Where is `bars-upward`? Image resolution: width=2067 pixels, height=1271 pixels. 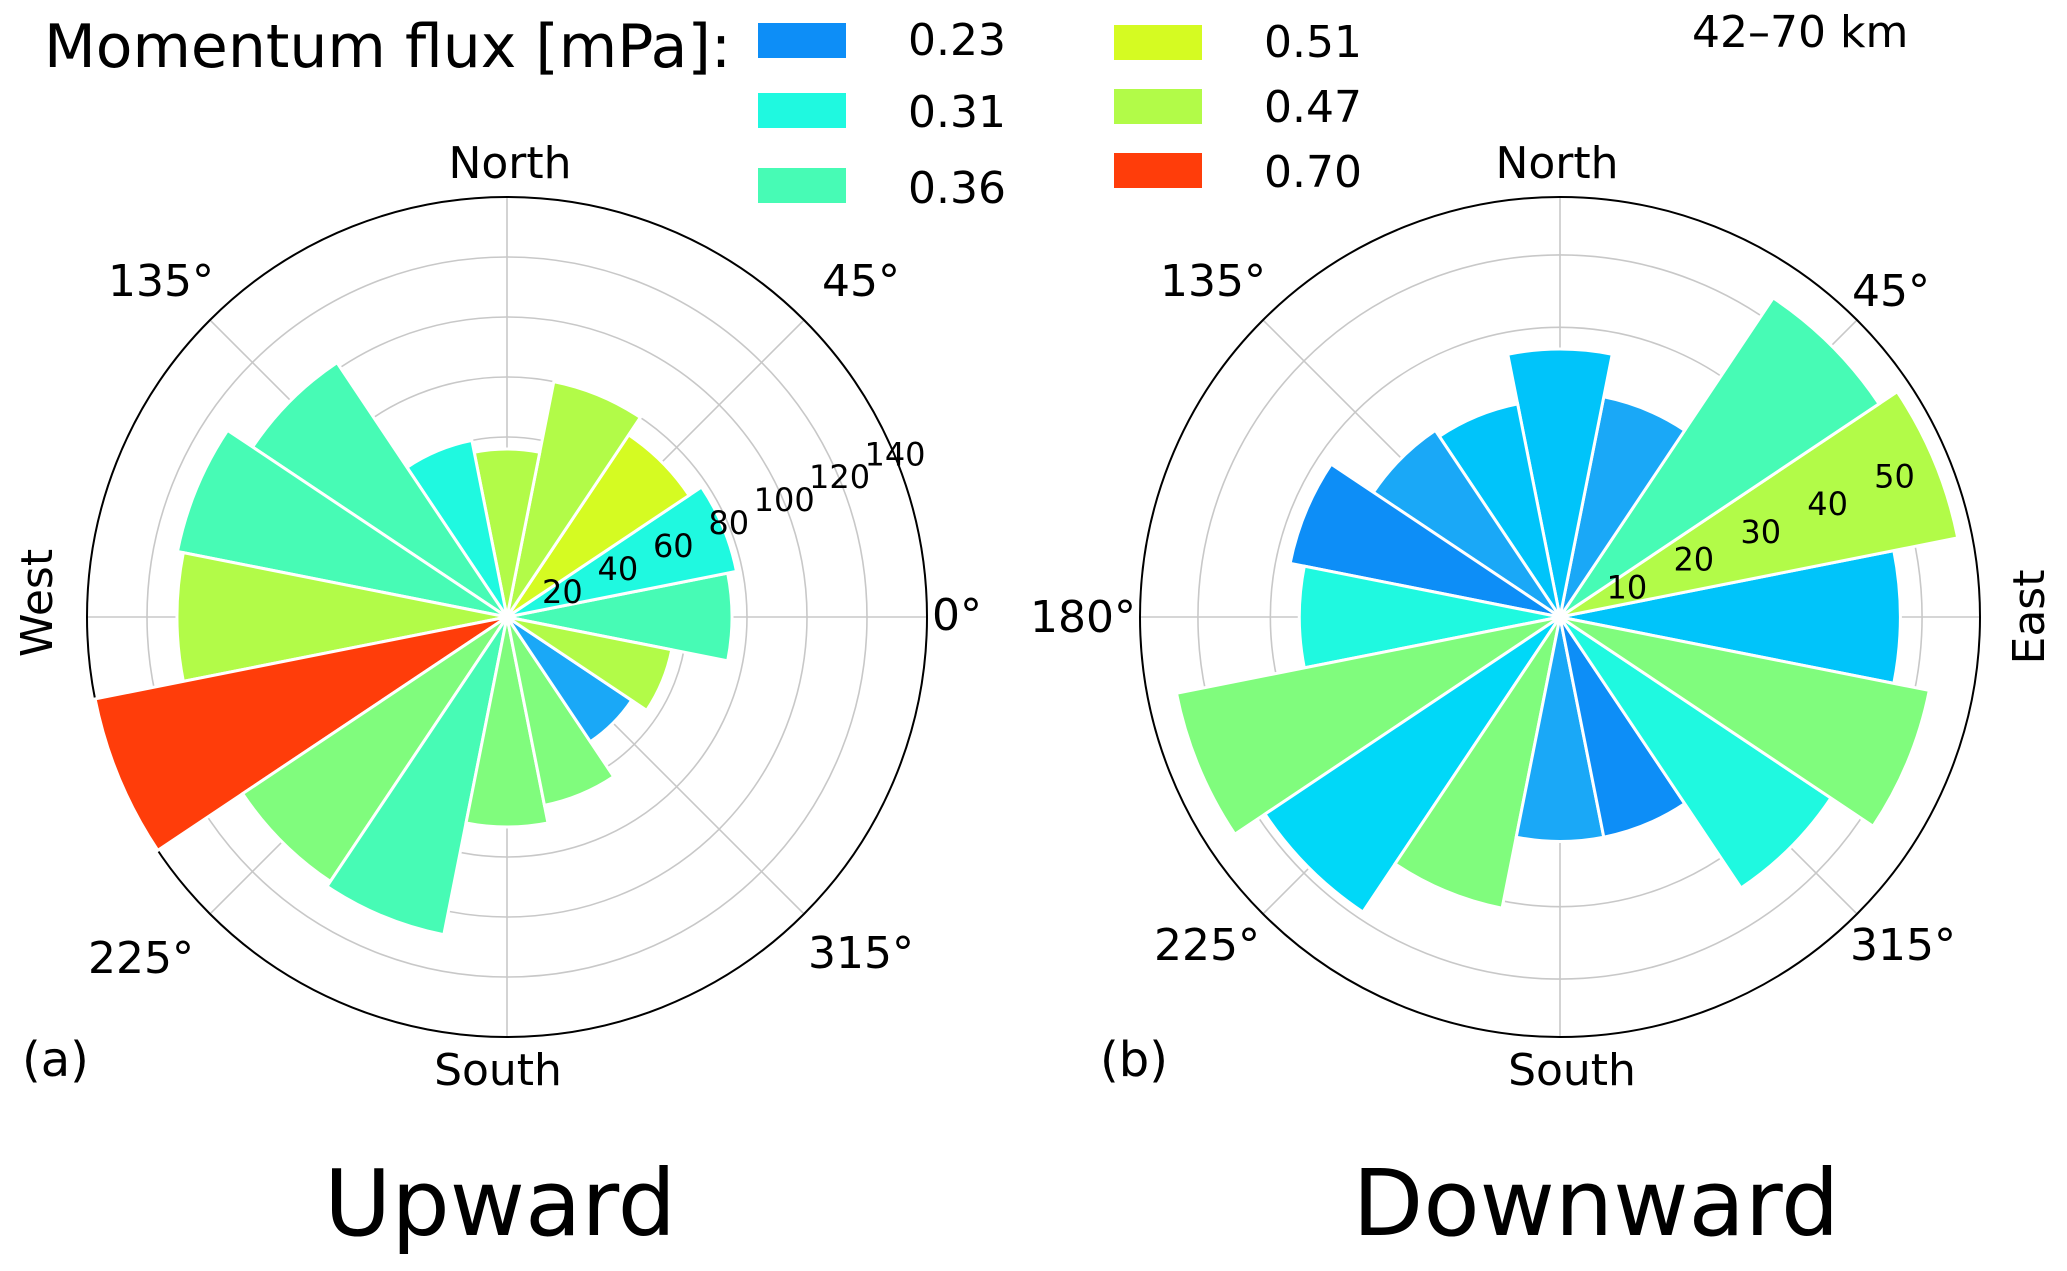
bars-upward is located at coordinates (416, 648).